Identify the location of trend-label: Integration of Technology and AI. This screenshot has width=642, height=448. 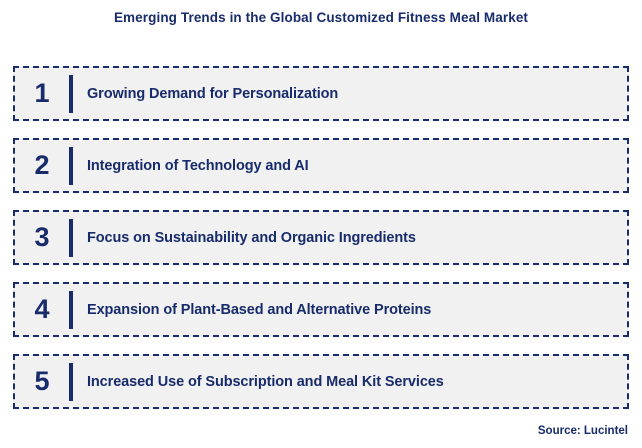
(198, 165).